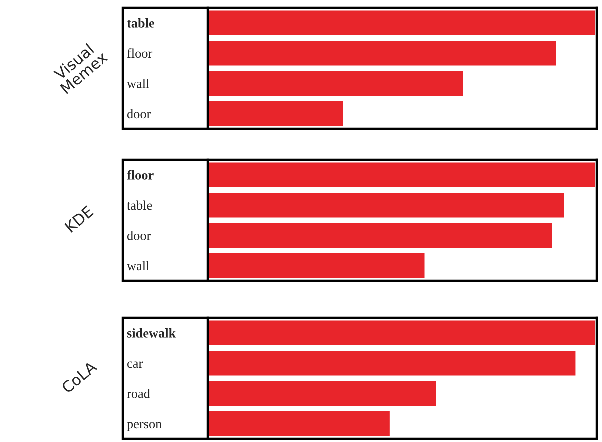  I want to click on y-tick-label: sidewalk, so click(151, 333).